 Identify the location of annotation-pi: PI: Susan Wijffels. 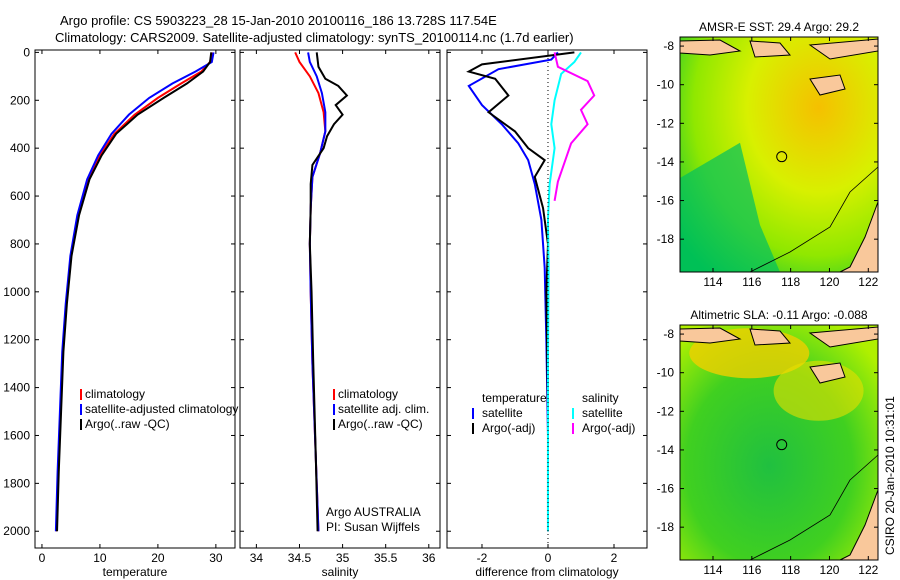
(373, 527).